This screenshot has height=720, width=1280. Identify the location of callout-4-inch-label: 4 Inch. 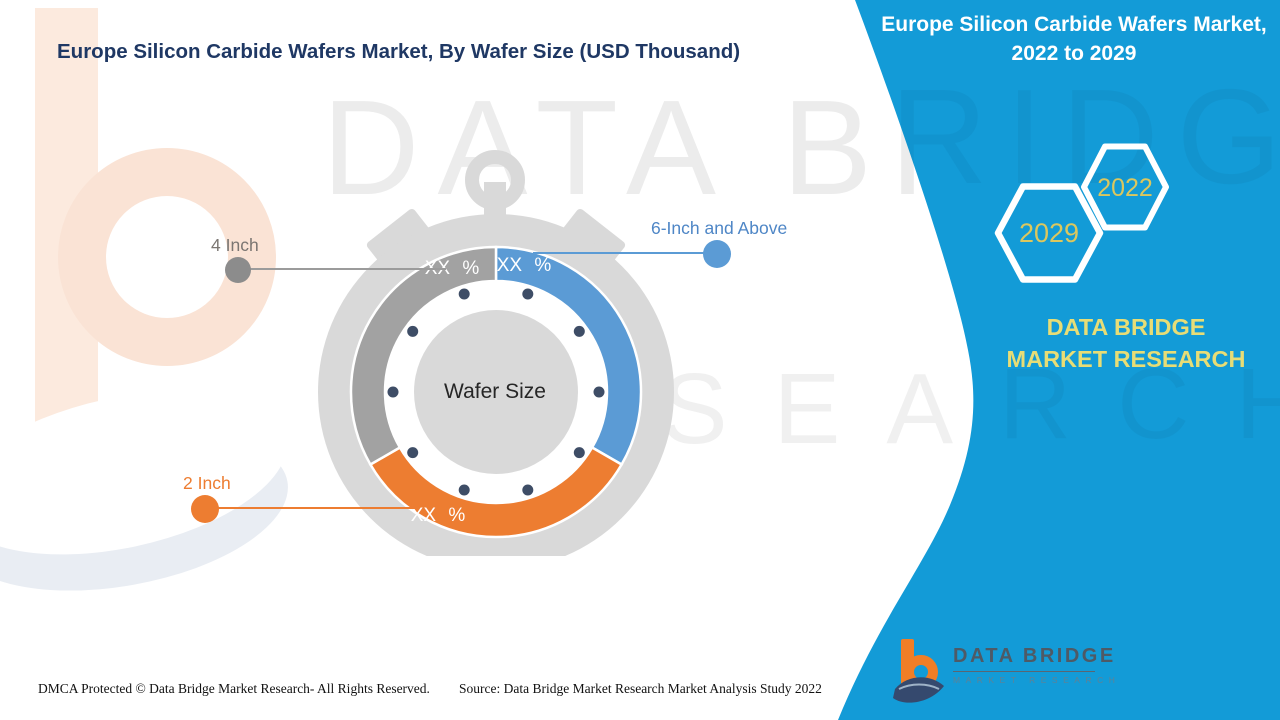
(235, 245).